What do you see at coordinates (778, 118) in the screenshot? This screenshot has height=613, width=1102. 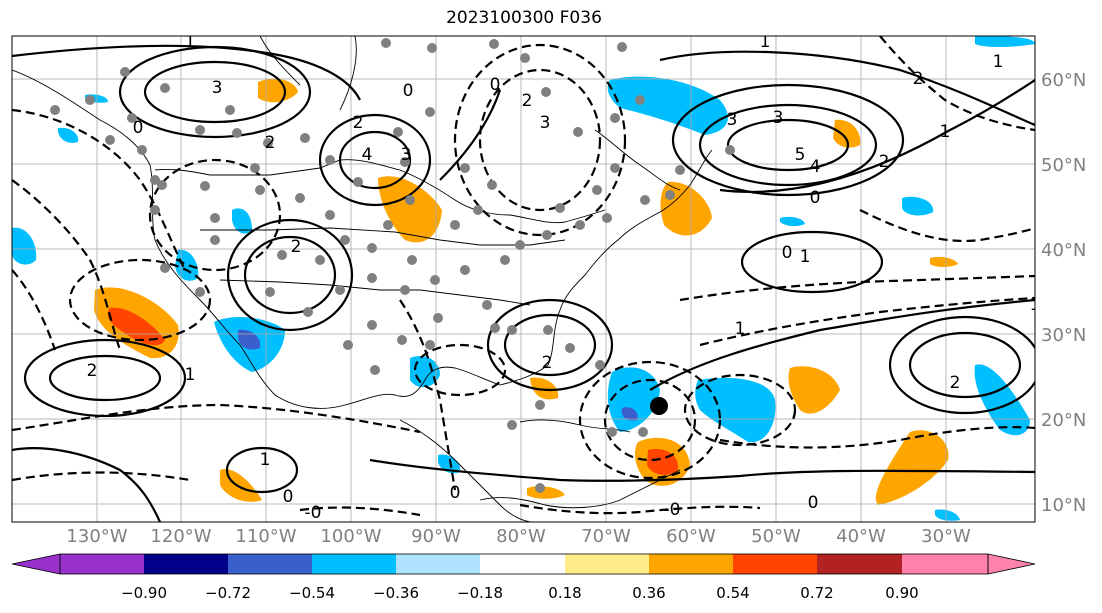 I see `contour-label: 3` at bounding box center [778, 118].